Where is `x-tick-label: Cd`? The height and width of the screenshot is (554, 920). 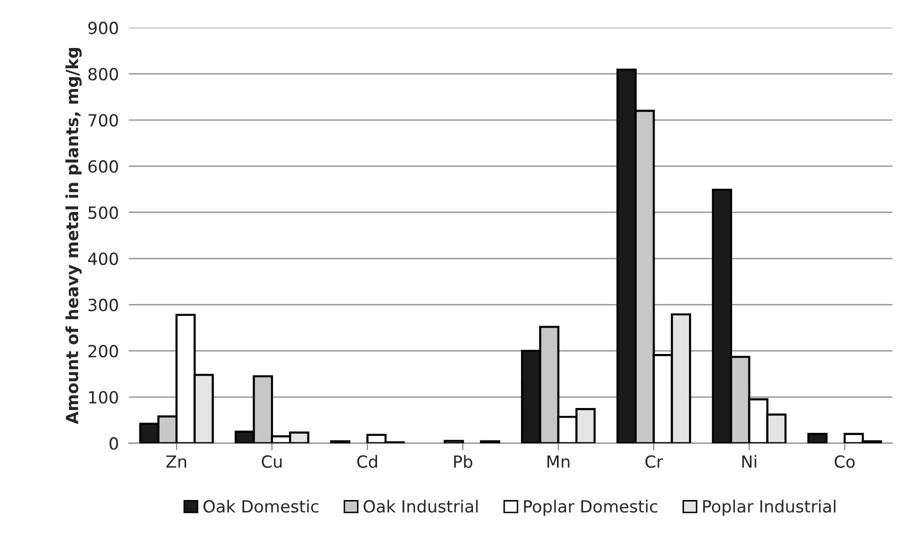 x-tick-label: Cd is located at coordinates (367, 461).